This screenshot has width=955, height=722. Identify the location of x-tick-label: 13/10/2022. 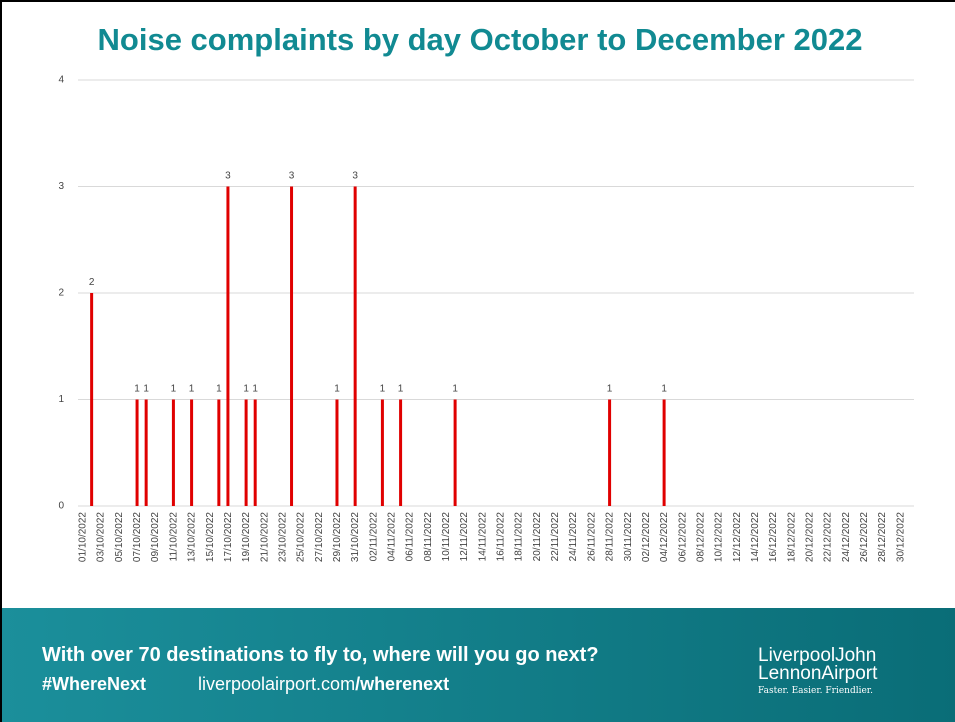
(192, 537).